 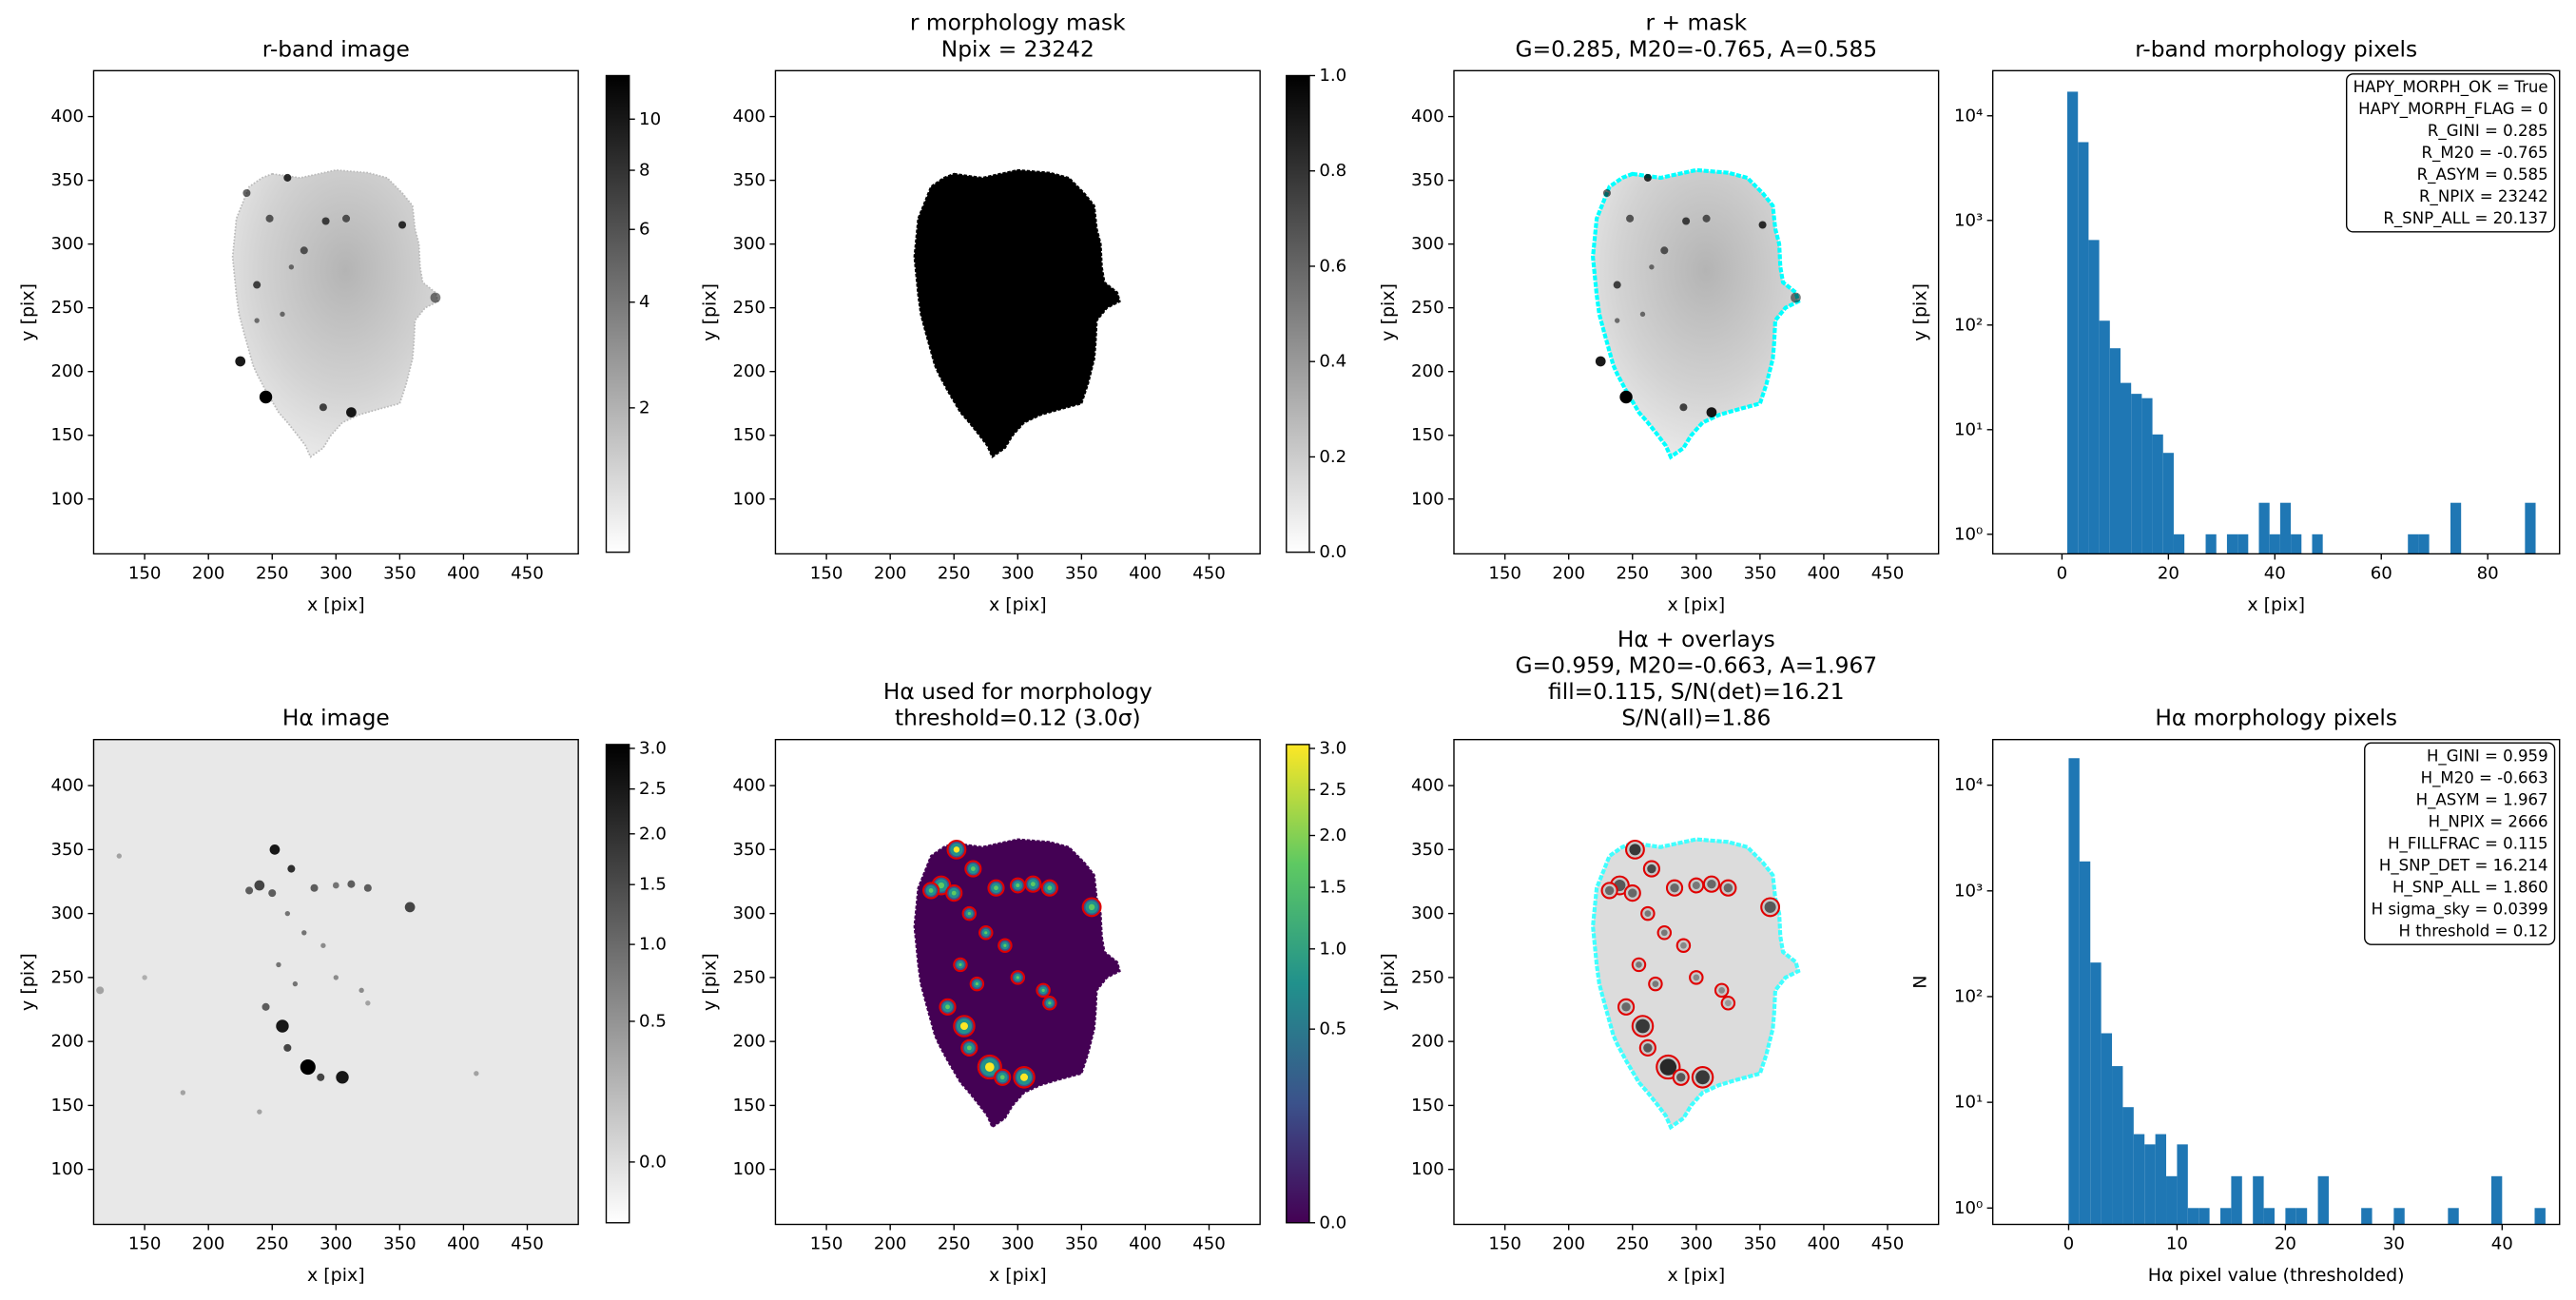 What do you see at coordinates (68, 1169) in the screenshot?
I see `y-tick-label: 100` at bounding box center [68, 1169].